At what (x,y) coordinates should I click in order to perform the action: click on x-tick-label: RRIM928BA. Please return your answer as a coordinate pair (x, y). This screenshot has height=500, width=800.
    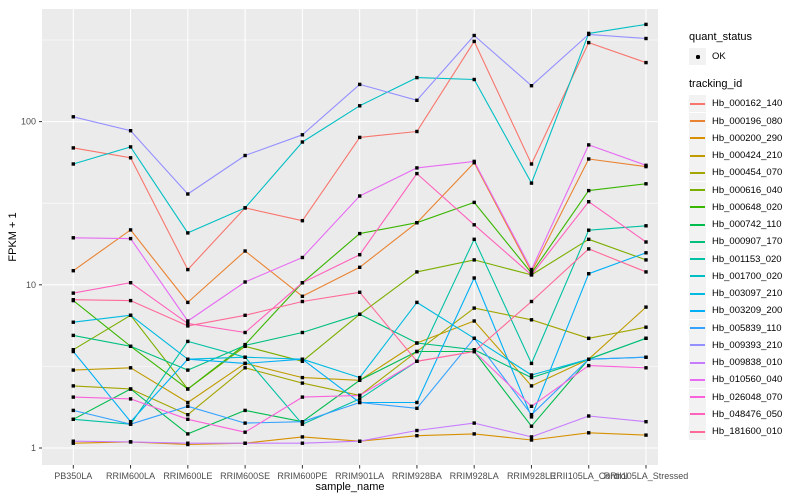
    Looking at the image, I should click on (417, 476).